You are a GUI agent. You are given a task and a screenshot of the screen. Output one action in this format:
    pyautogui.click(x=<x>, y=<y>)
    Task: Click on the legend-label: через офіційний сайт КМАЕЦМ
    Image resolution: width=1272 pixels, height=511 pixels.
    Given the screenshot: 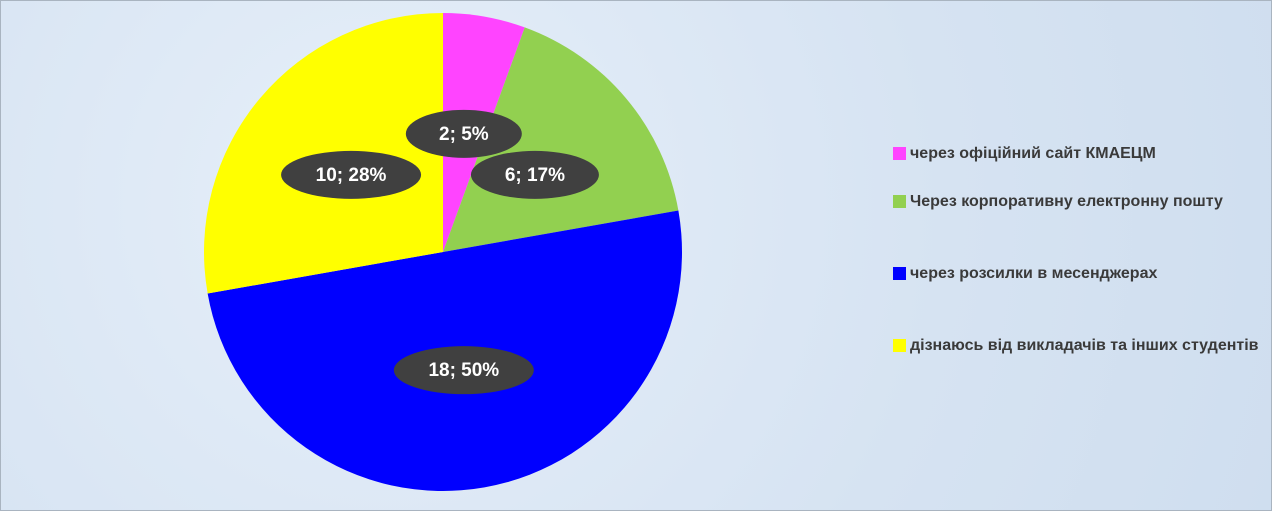 What is the action you would take?
    pyautogui.click(x=1033, y=153)
    